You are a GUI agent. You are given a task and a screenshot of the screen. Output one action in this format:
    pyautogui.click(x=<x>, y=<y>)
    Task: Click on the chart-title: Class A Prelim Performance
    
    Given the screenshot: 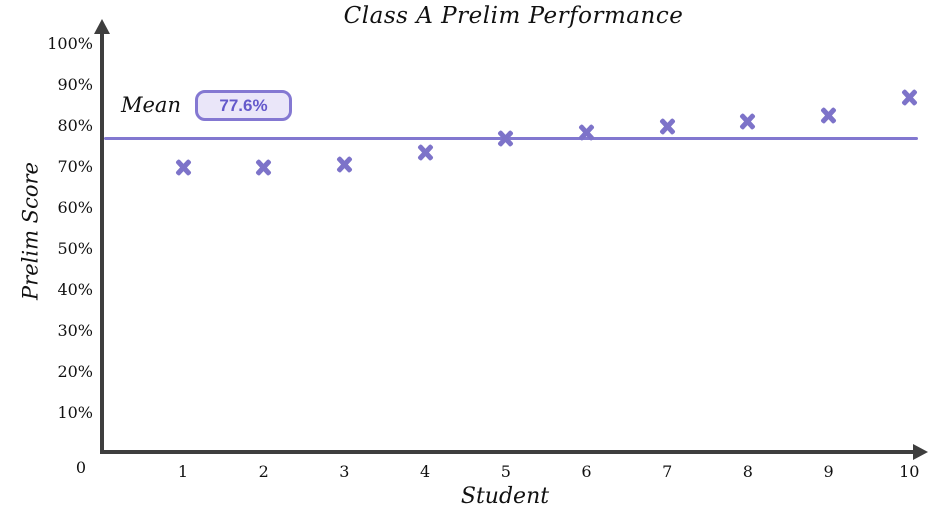 What is the action you would take?
    pyautogui.click(x=513, y=16)
    